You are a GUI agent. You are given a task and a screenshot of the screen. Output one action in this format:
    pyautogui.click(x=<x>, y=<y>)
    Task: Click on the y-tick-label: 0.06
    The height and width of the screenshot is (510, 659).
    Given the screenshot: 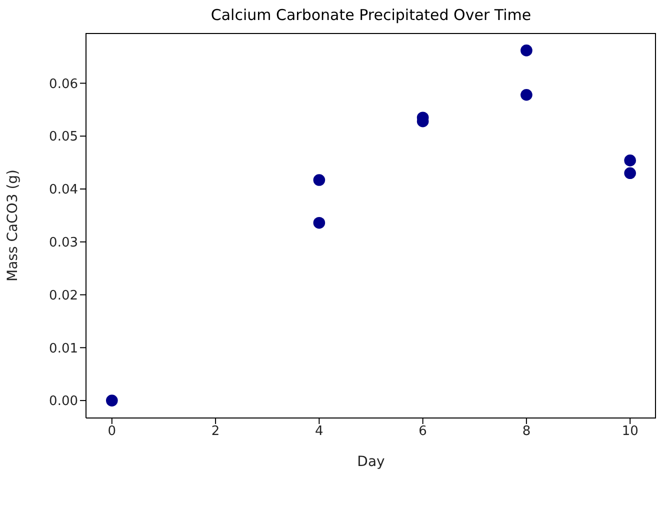 What is the action you would take?
    pyautogui.click(x=63, y=84)
    